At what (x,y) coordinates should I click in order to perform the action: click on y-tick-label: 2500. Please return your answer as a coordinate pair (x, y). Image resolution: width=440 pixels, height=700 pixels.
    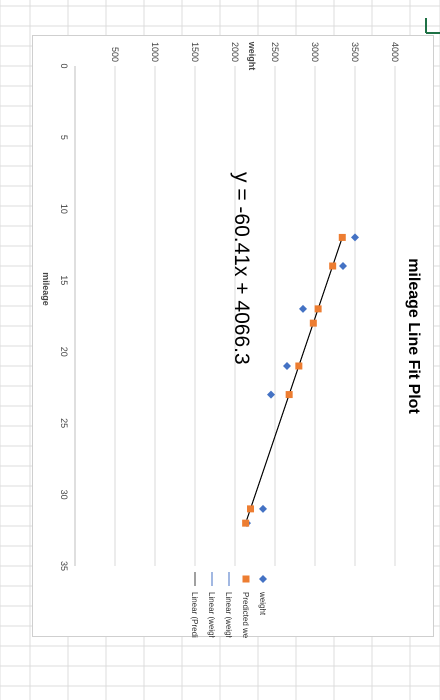
    Looking at the image, I should click on (275, 52).